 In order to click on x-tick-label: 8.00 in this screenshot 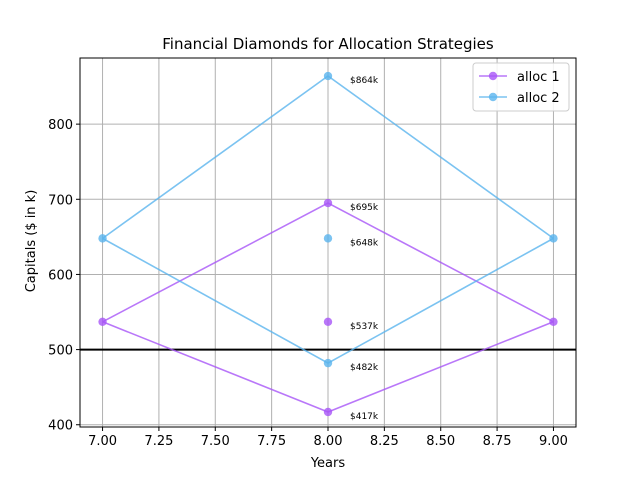, I will do `click(328, 441)`.